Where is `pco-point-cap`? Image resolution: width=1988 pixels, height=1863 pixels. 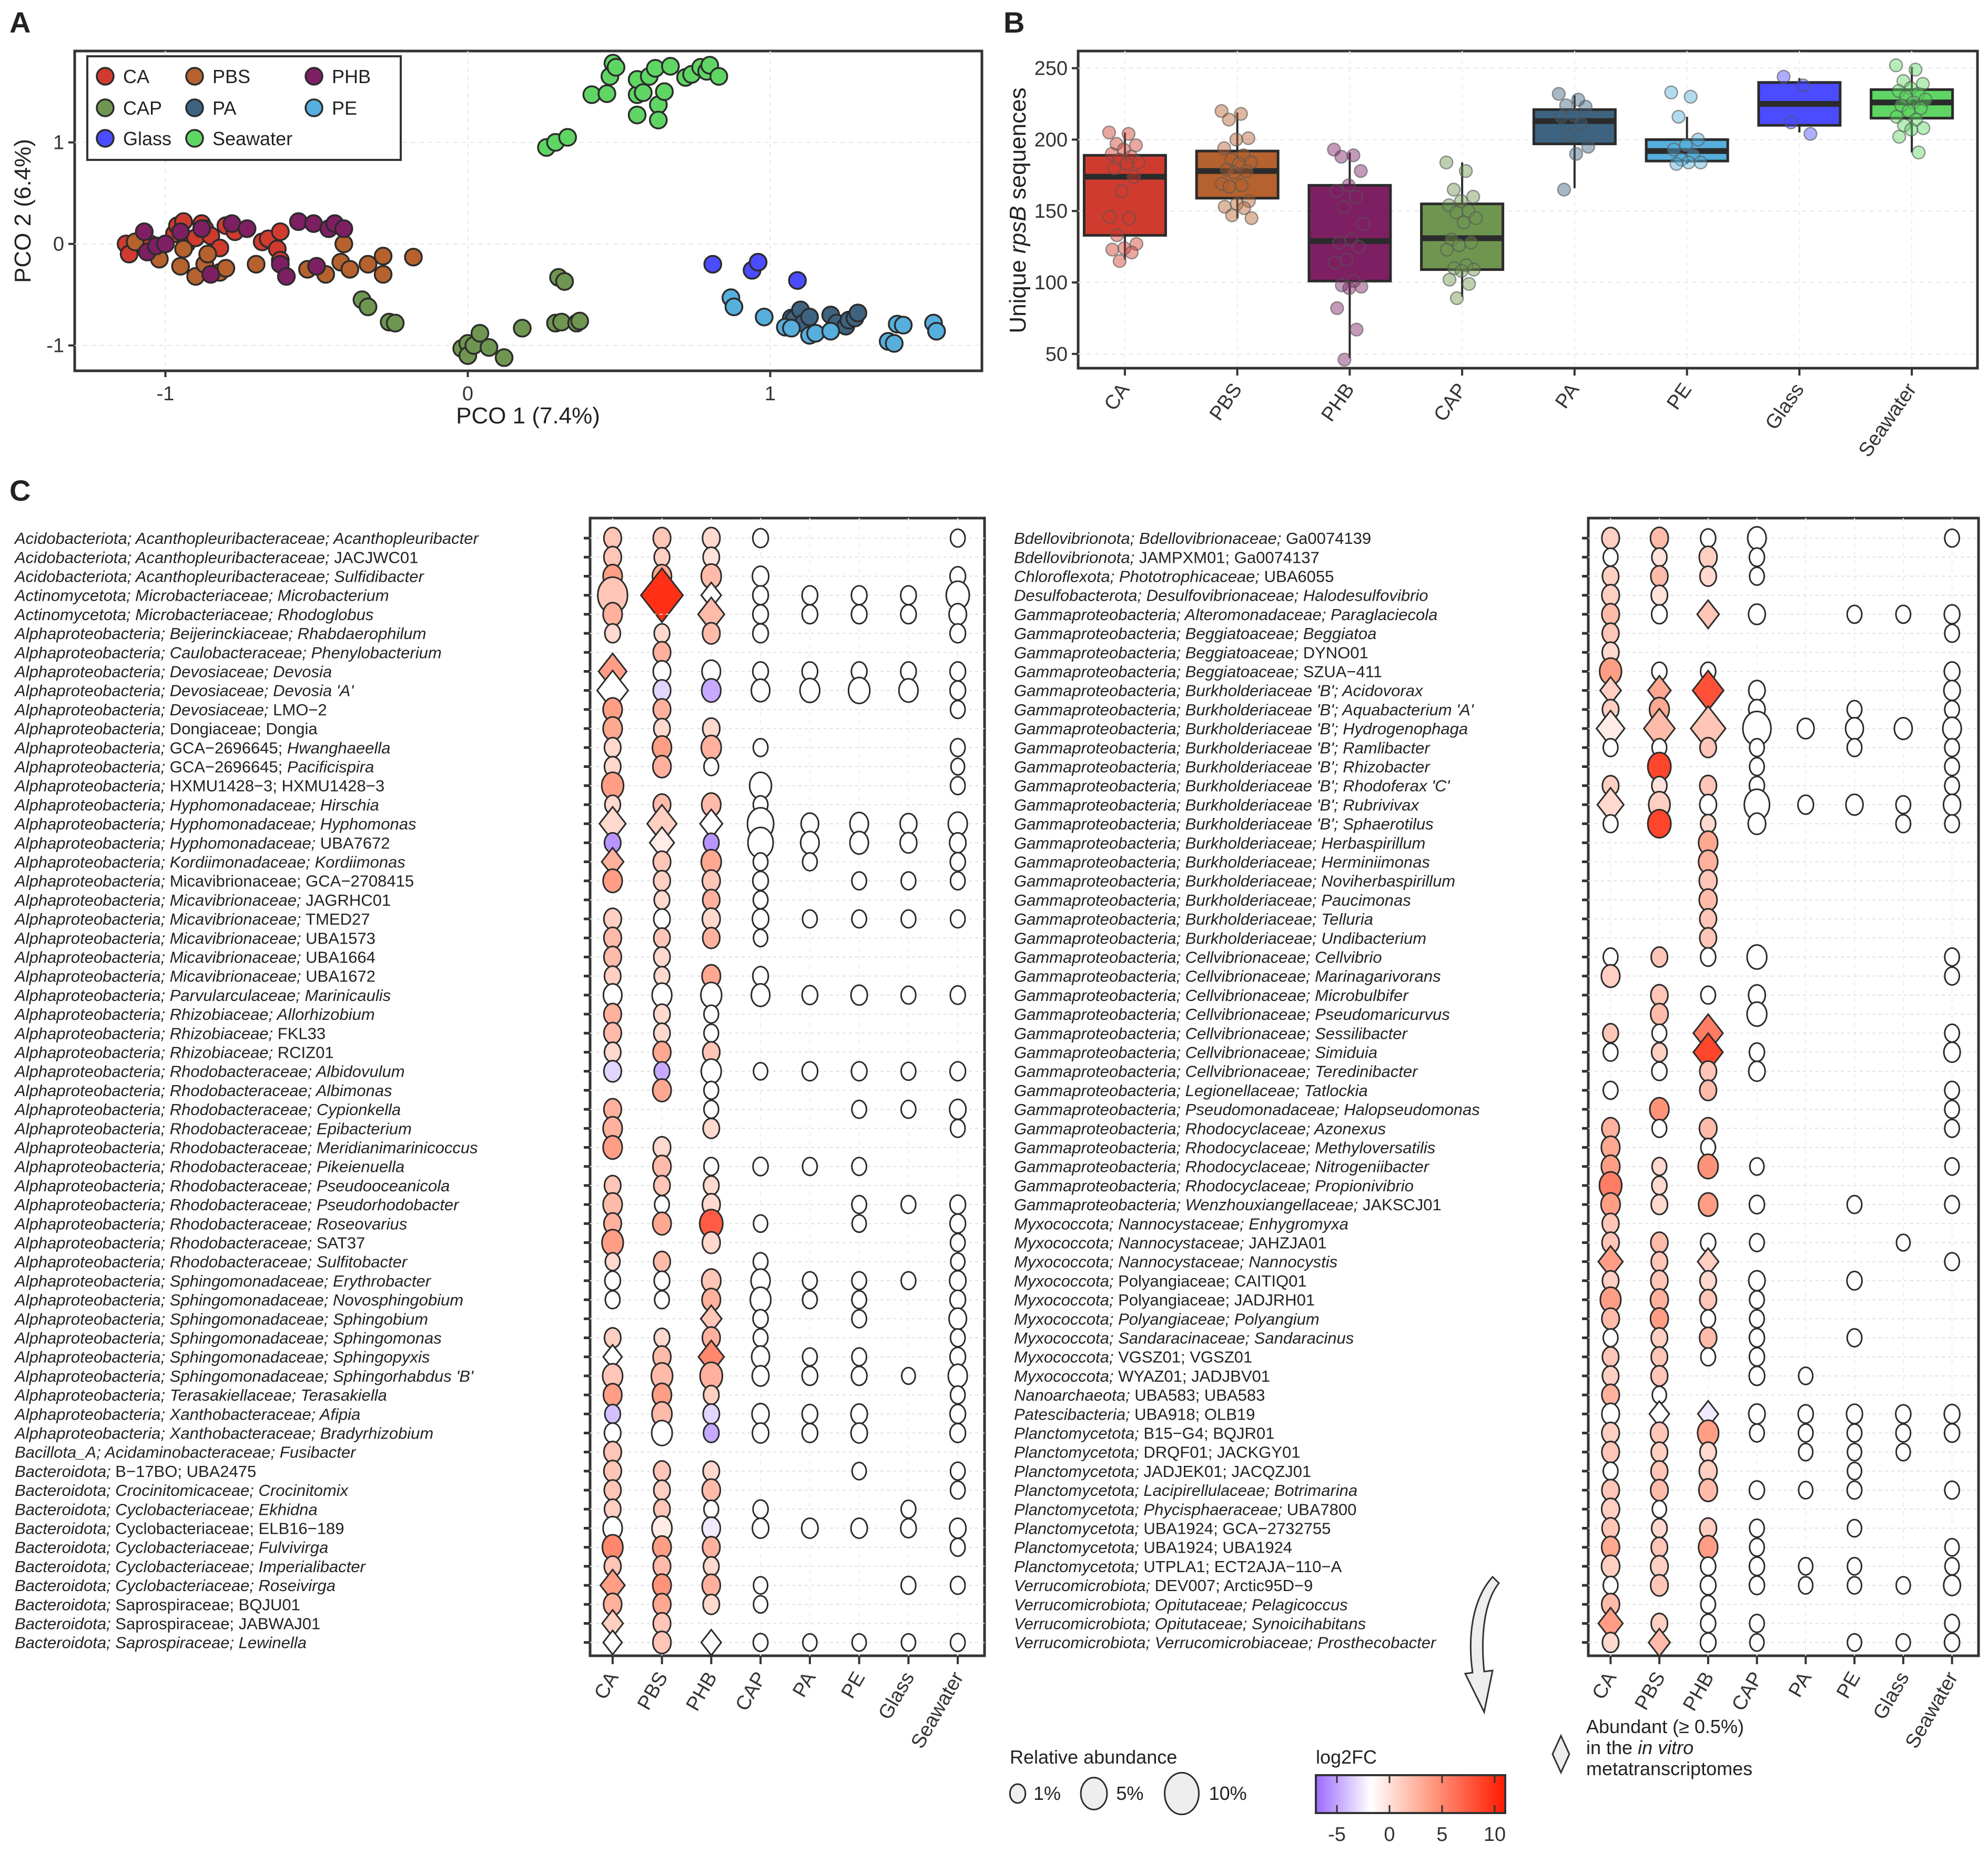 pco-point-cap is located at coordinates (489, 347).